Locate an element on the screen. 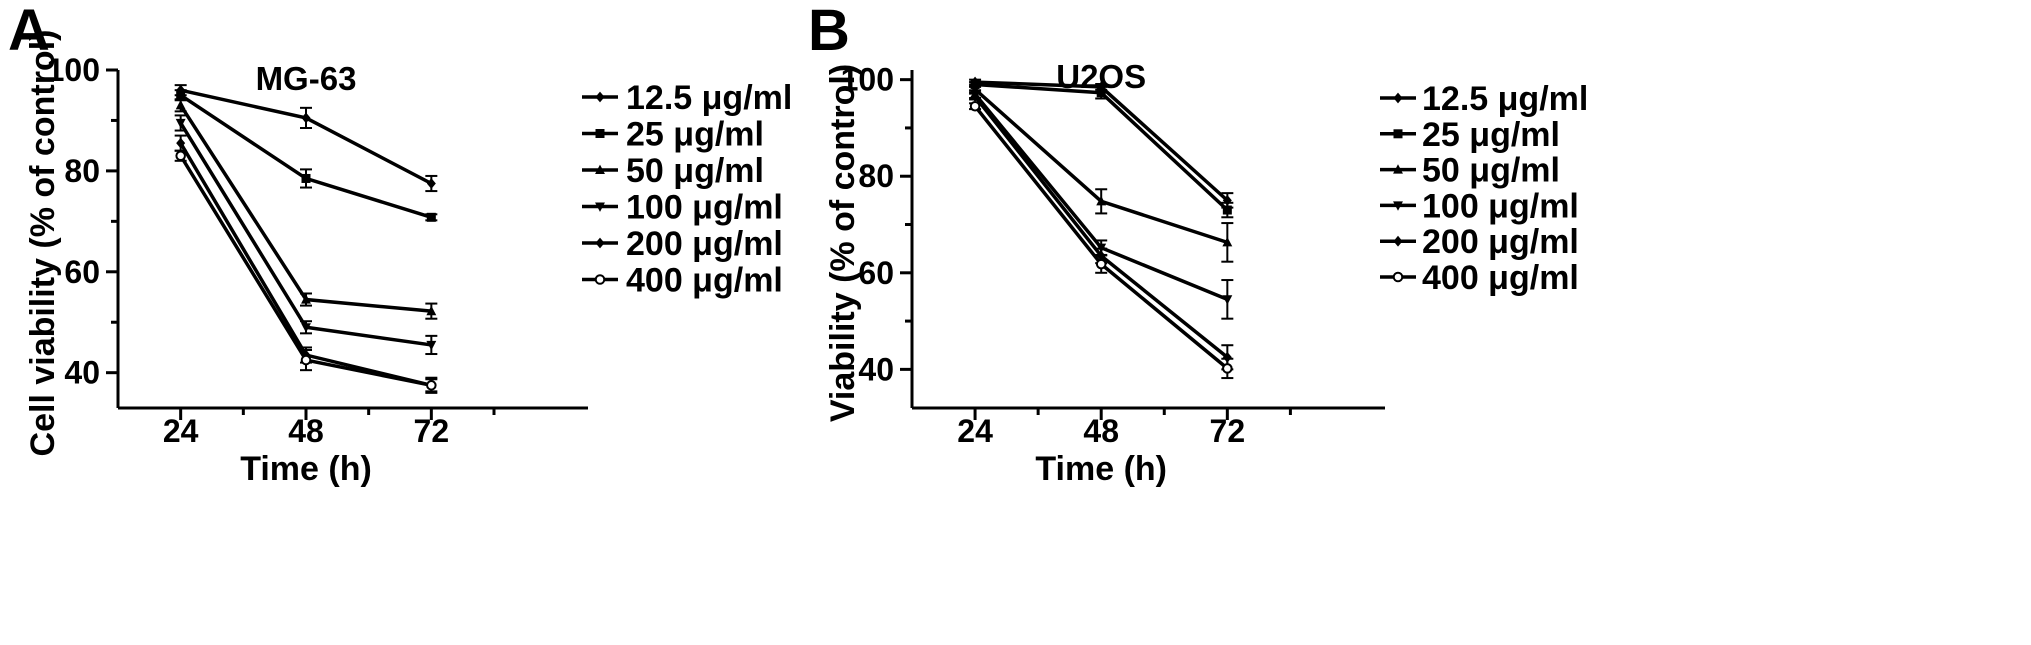  panel-letter: A is located at coordinates (29, 31).